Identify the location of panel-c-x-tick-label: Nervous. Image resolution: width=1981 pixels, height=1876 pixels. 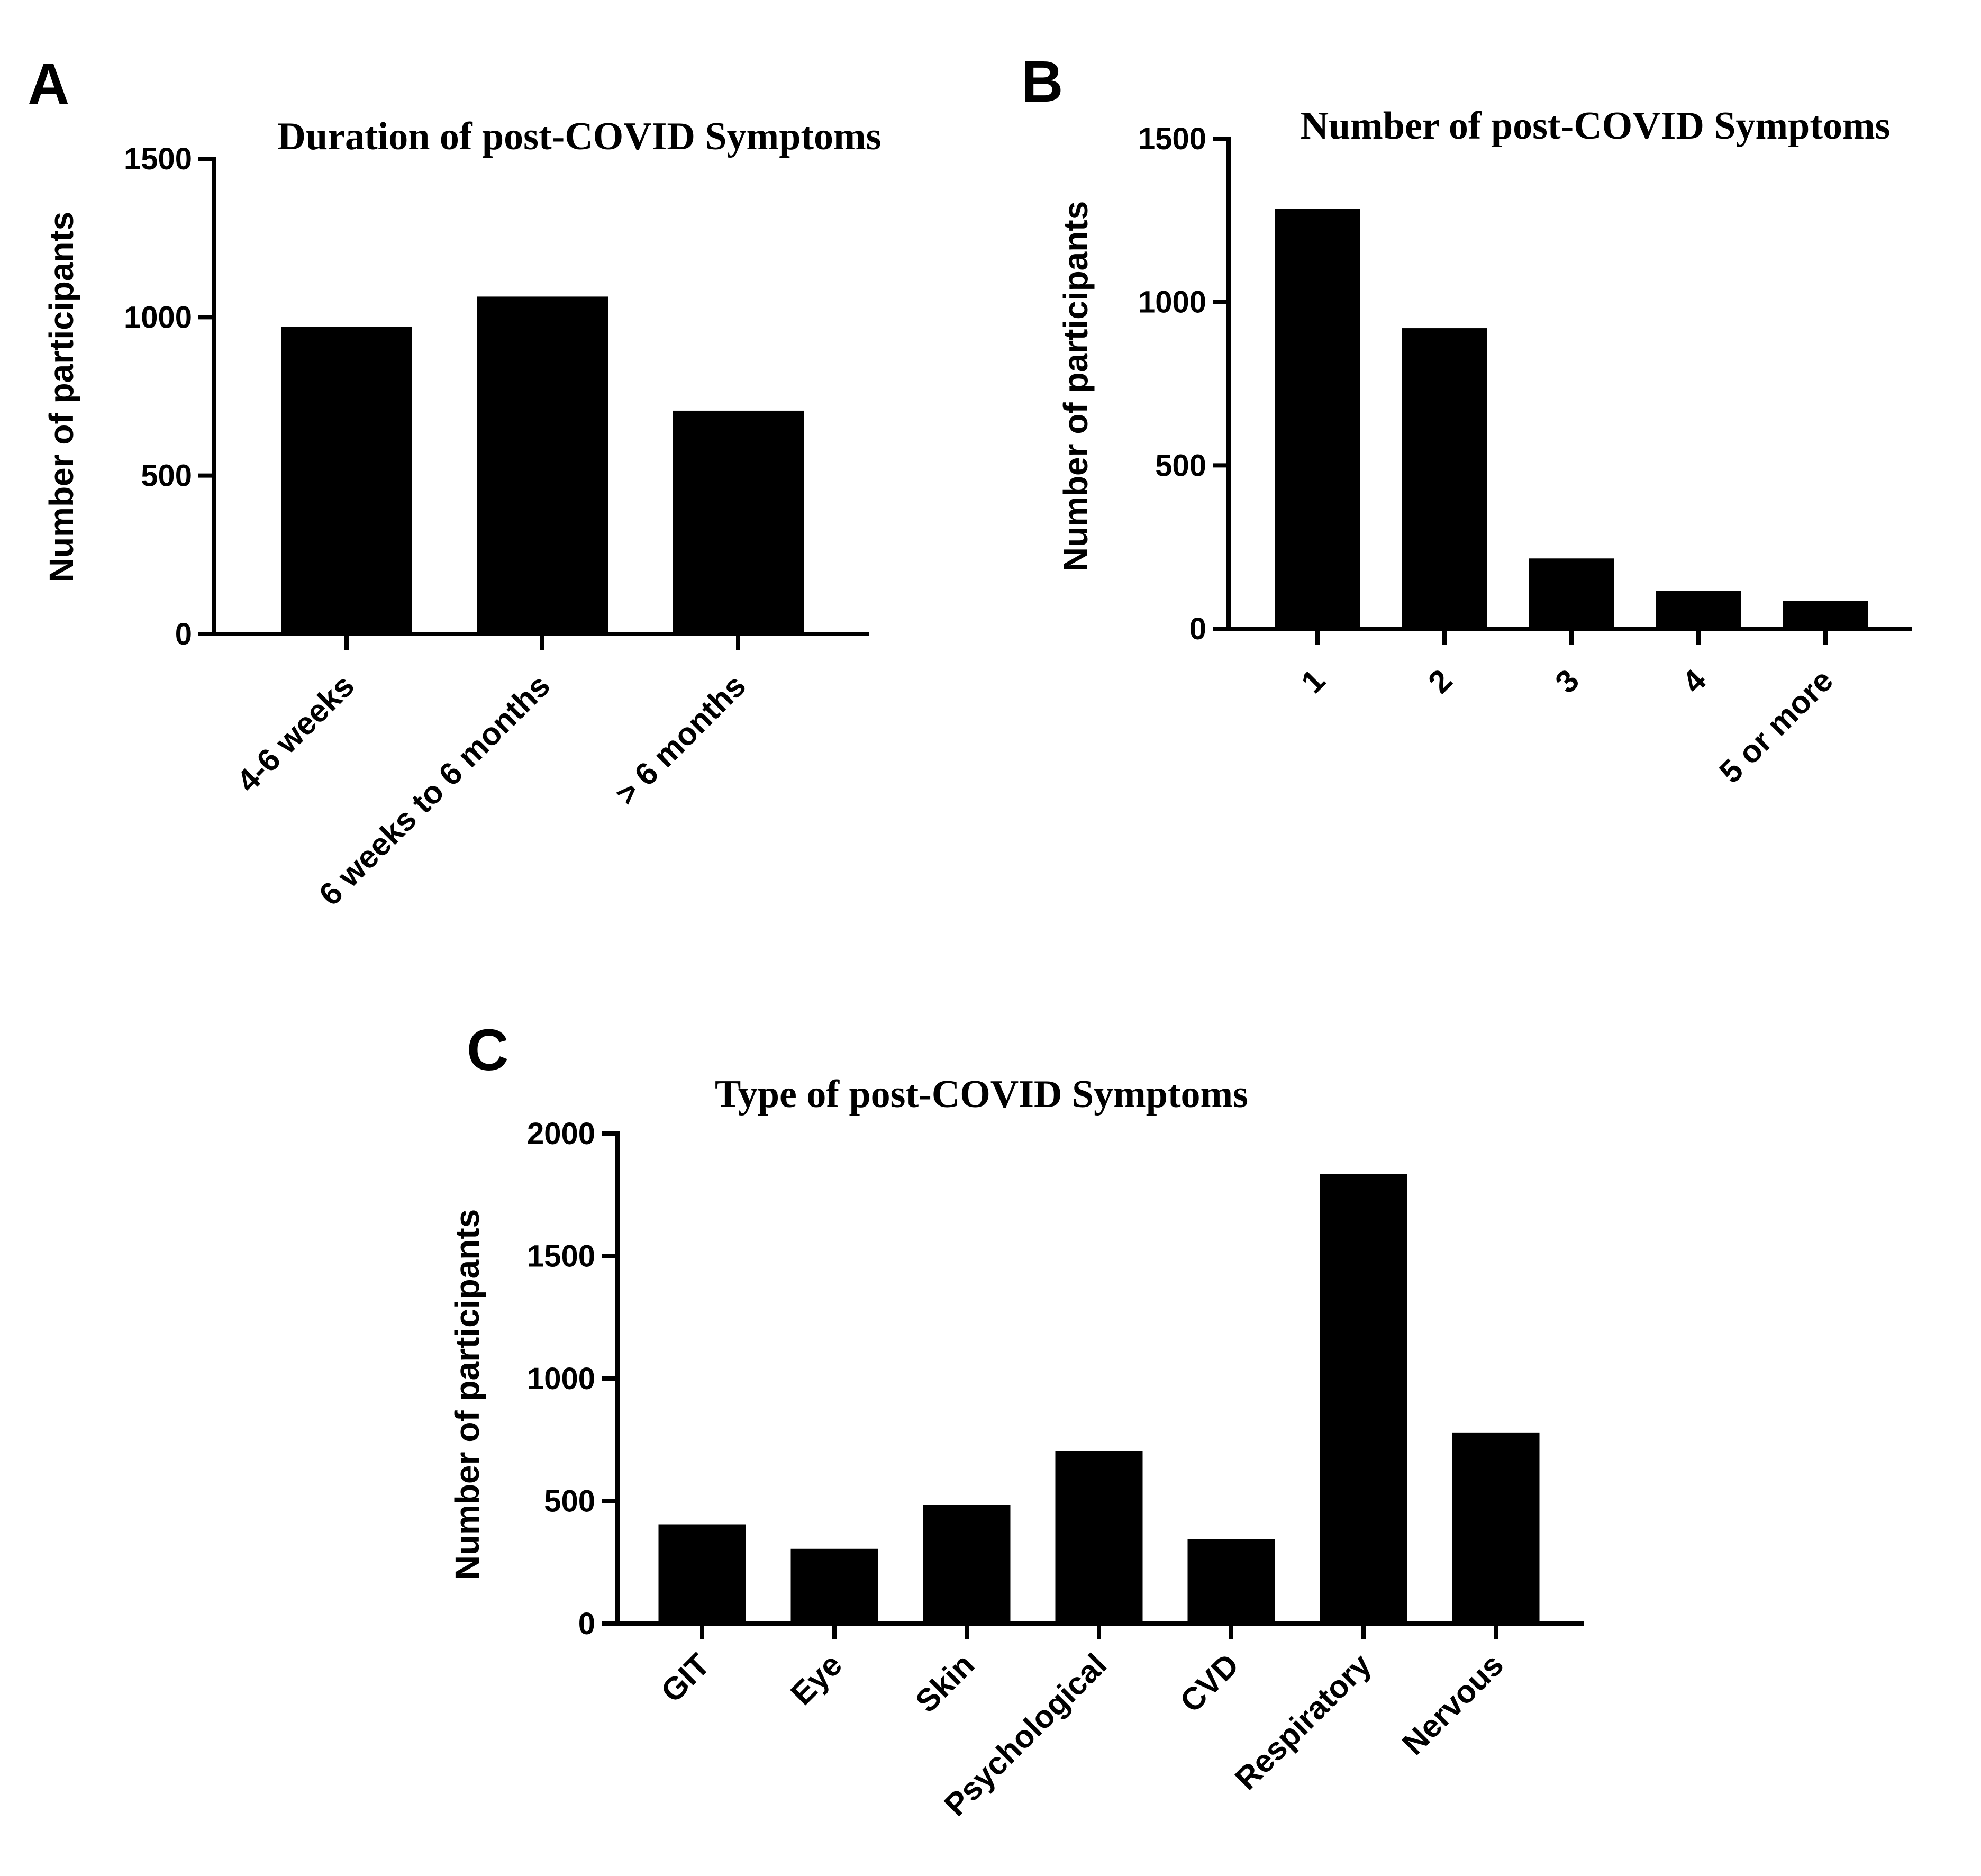
(1452, 1704).